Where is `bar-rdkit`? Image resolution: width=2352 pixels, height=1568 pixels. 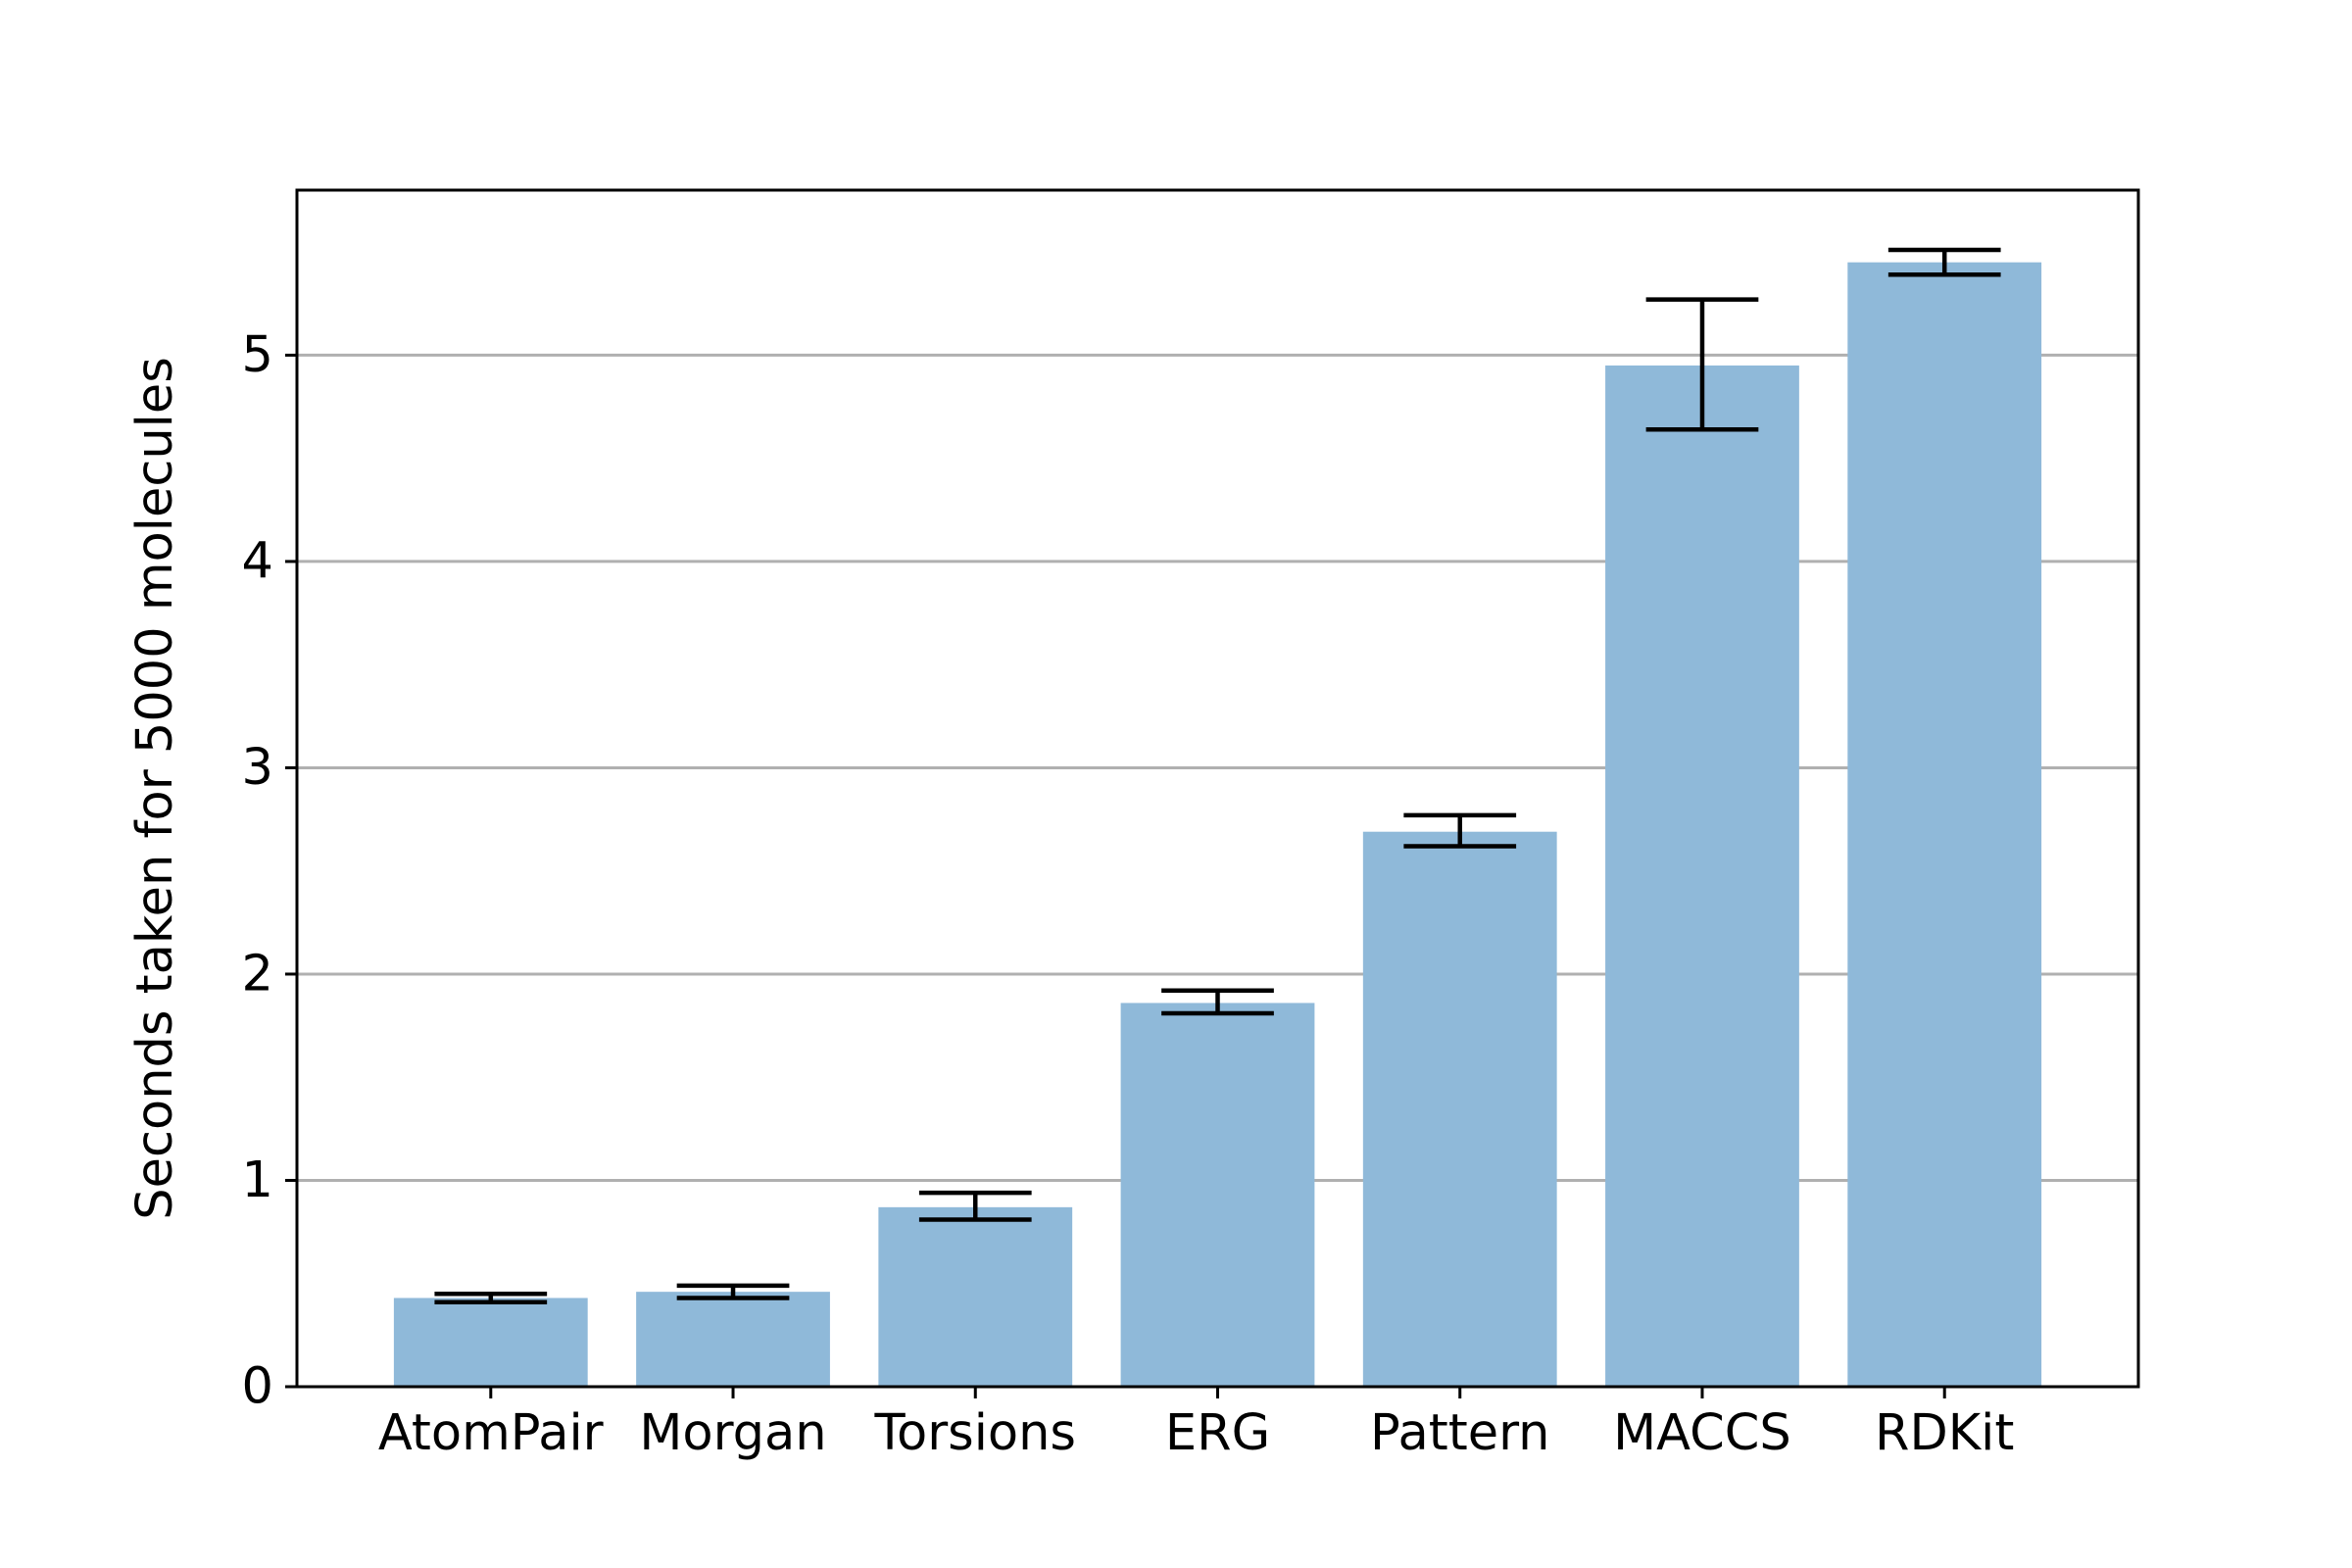
bar-rdkit is located at coordinates (1944, 824).